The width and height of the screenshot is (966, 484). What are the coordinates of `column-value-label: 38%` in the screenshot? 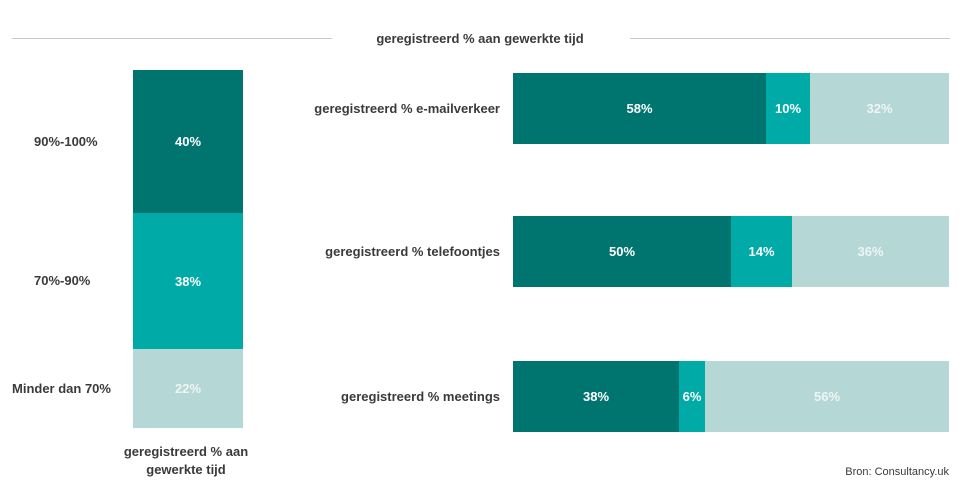 It's located at (188, 281).